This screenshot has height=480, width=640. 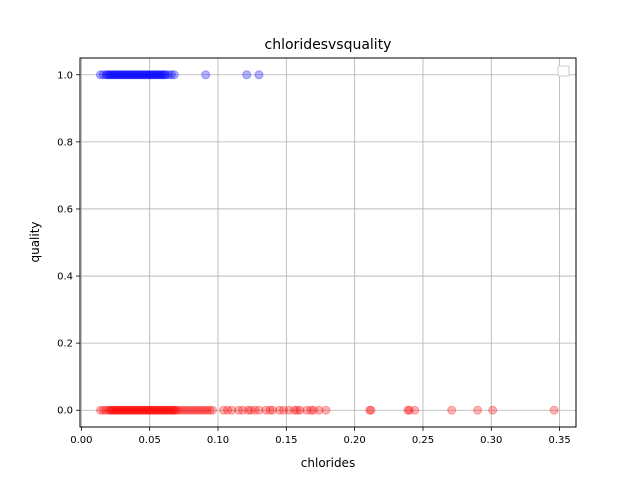 What do you see at coordinates (328, 463) in the screenshot?
I see `x-axis-label: chlorides` at bounding box center [328, 463].